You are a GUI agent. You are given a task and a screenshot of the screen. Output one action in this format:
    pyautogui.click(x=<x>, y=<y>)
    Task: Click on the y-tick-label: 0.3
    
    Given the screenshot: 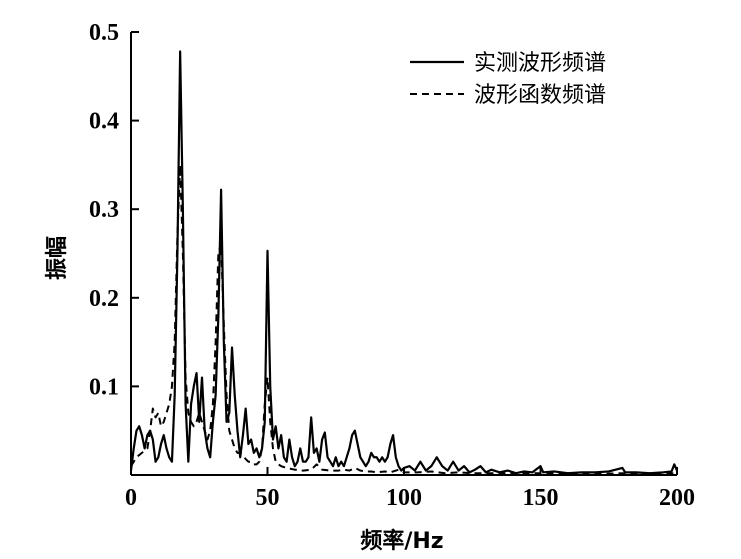 What is the action you would take?
    pyautogui.click(x=104, y=210)
    